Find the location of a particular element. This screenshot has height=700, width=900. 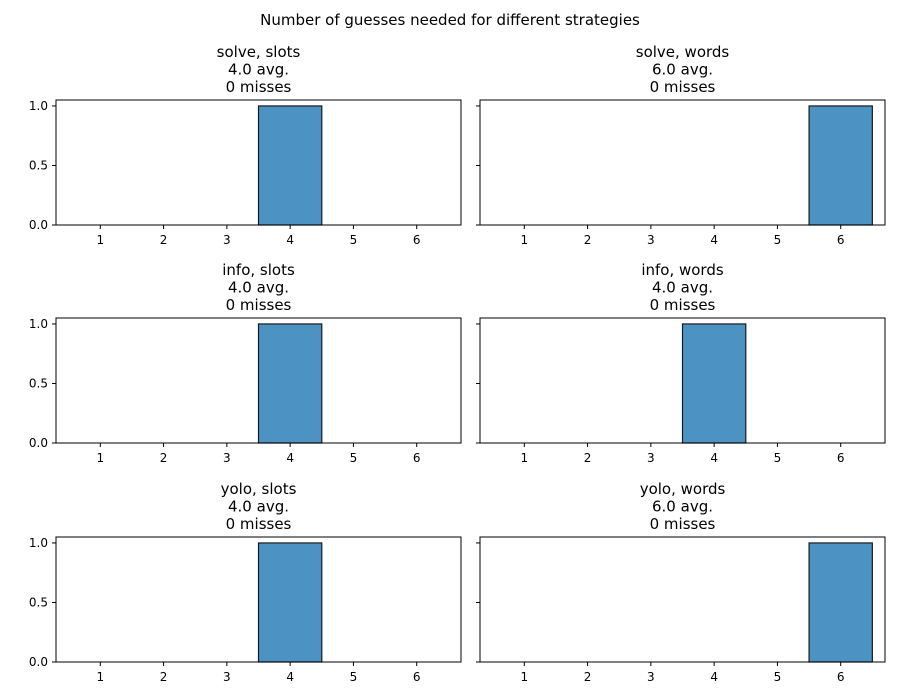

subplot-title-line: info, slots is located at coordinates (258, 270).